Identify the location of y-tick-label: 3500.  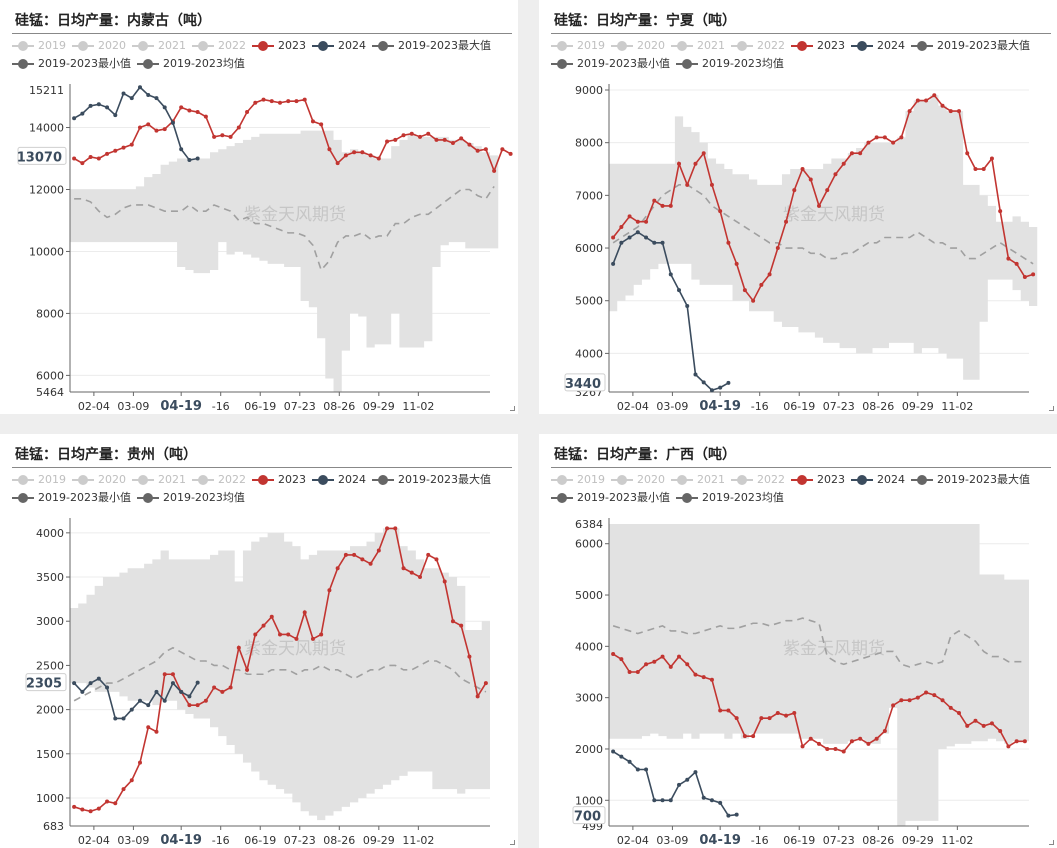
(50, 577).